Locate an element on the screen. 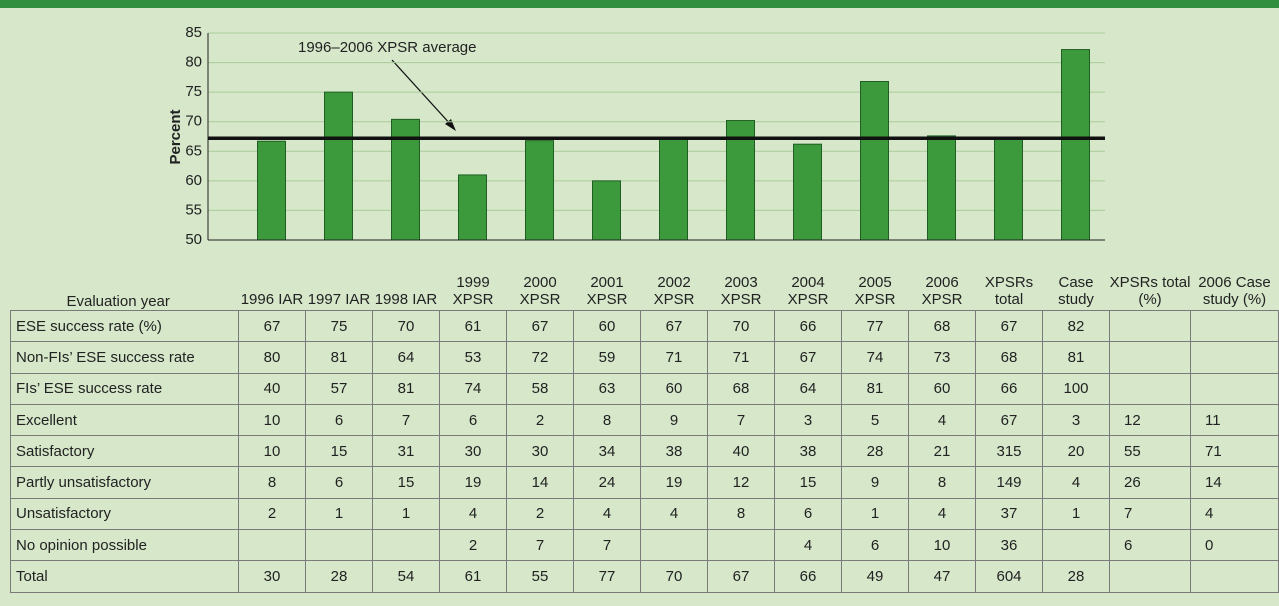 The width and height of the screenshot is (1279, 606). row-label: Non-FIs’ ESE success rate is located at coordinates (124, 357).